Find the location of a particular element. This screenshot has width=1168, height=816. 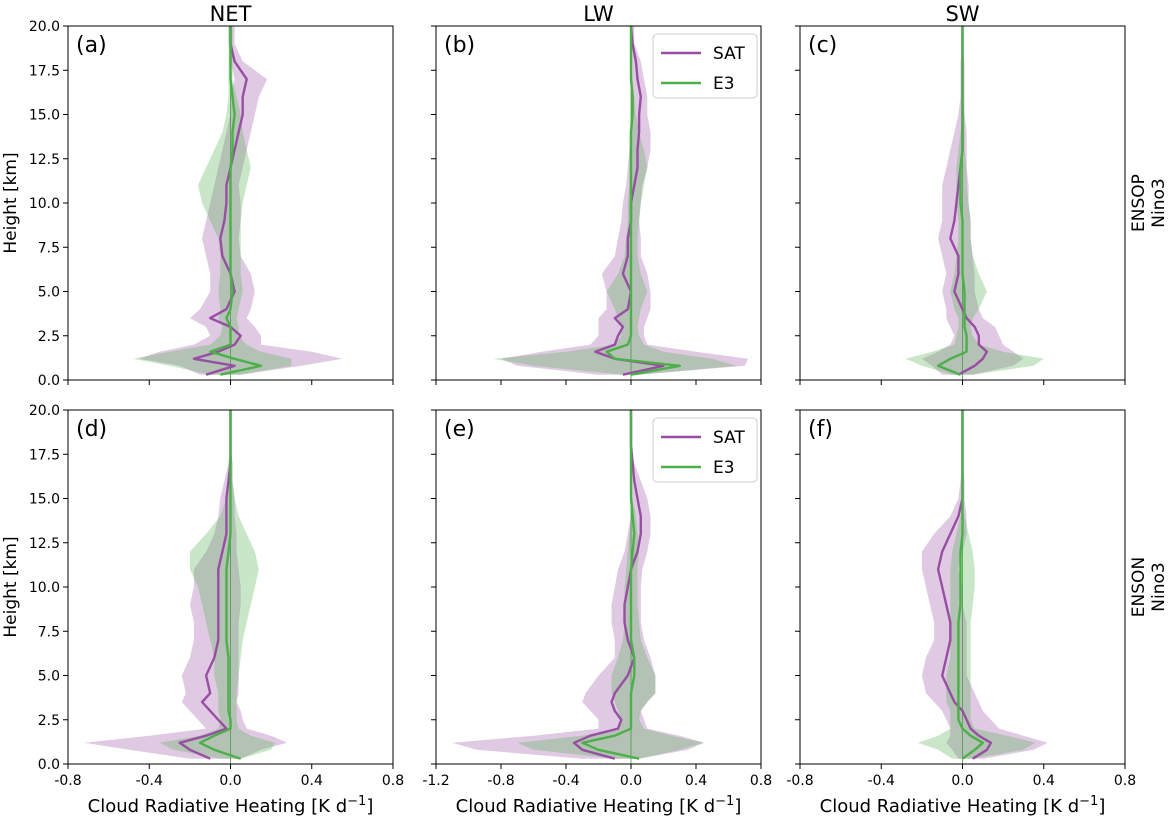

legend: SAT E3 is located at coordinates (705, 450).